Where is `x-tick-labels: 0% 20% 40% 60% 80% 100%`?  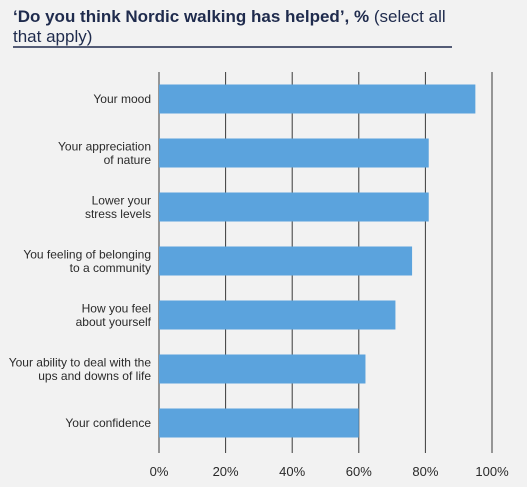 x-tick-labels: 0% 20% 40% 60% 80% 100% is located at coordinates (329, 471).